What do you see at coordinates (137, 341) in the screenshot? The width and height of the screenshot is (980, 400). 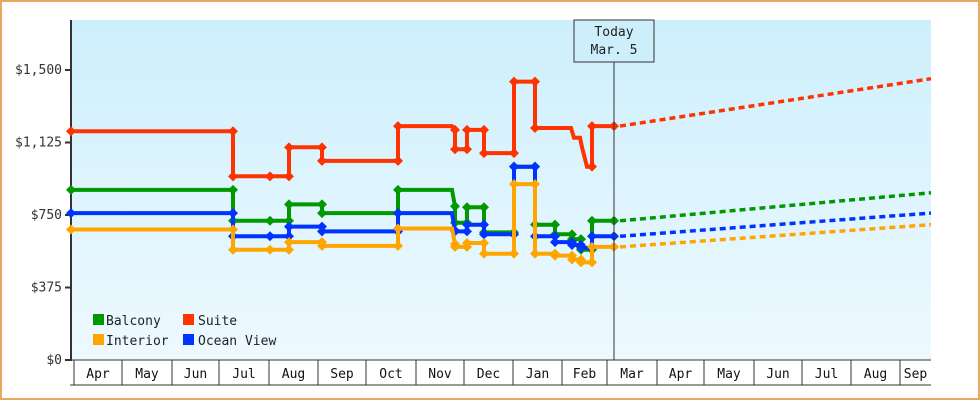 I see `legend-label-interior: Interior` at bounding box center [137, 341].